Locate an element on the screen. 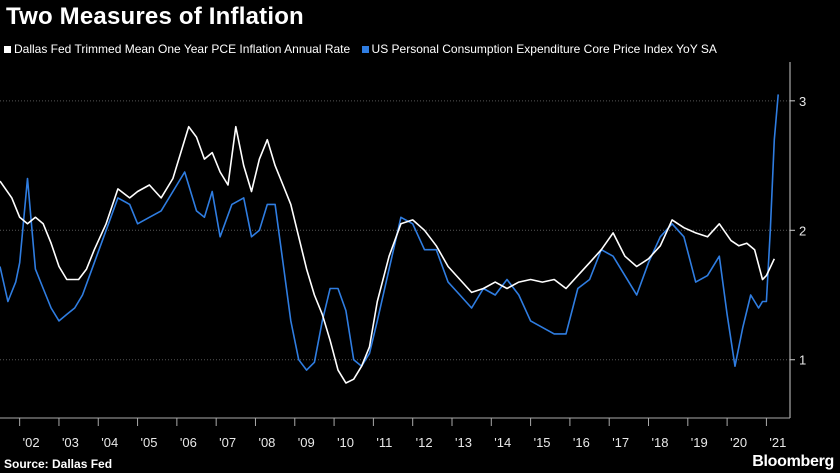  chart-title: Two Measures of Inflation is located at coordinates (155, 16).